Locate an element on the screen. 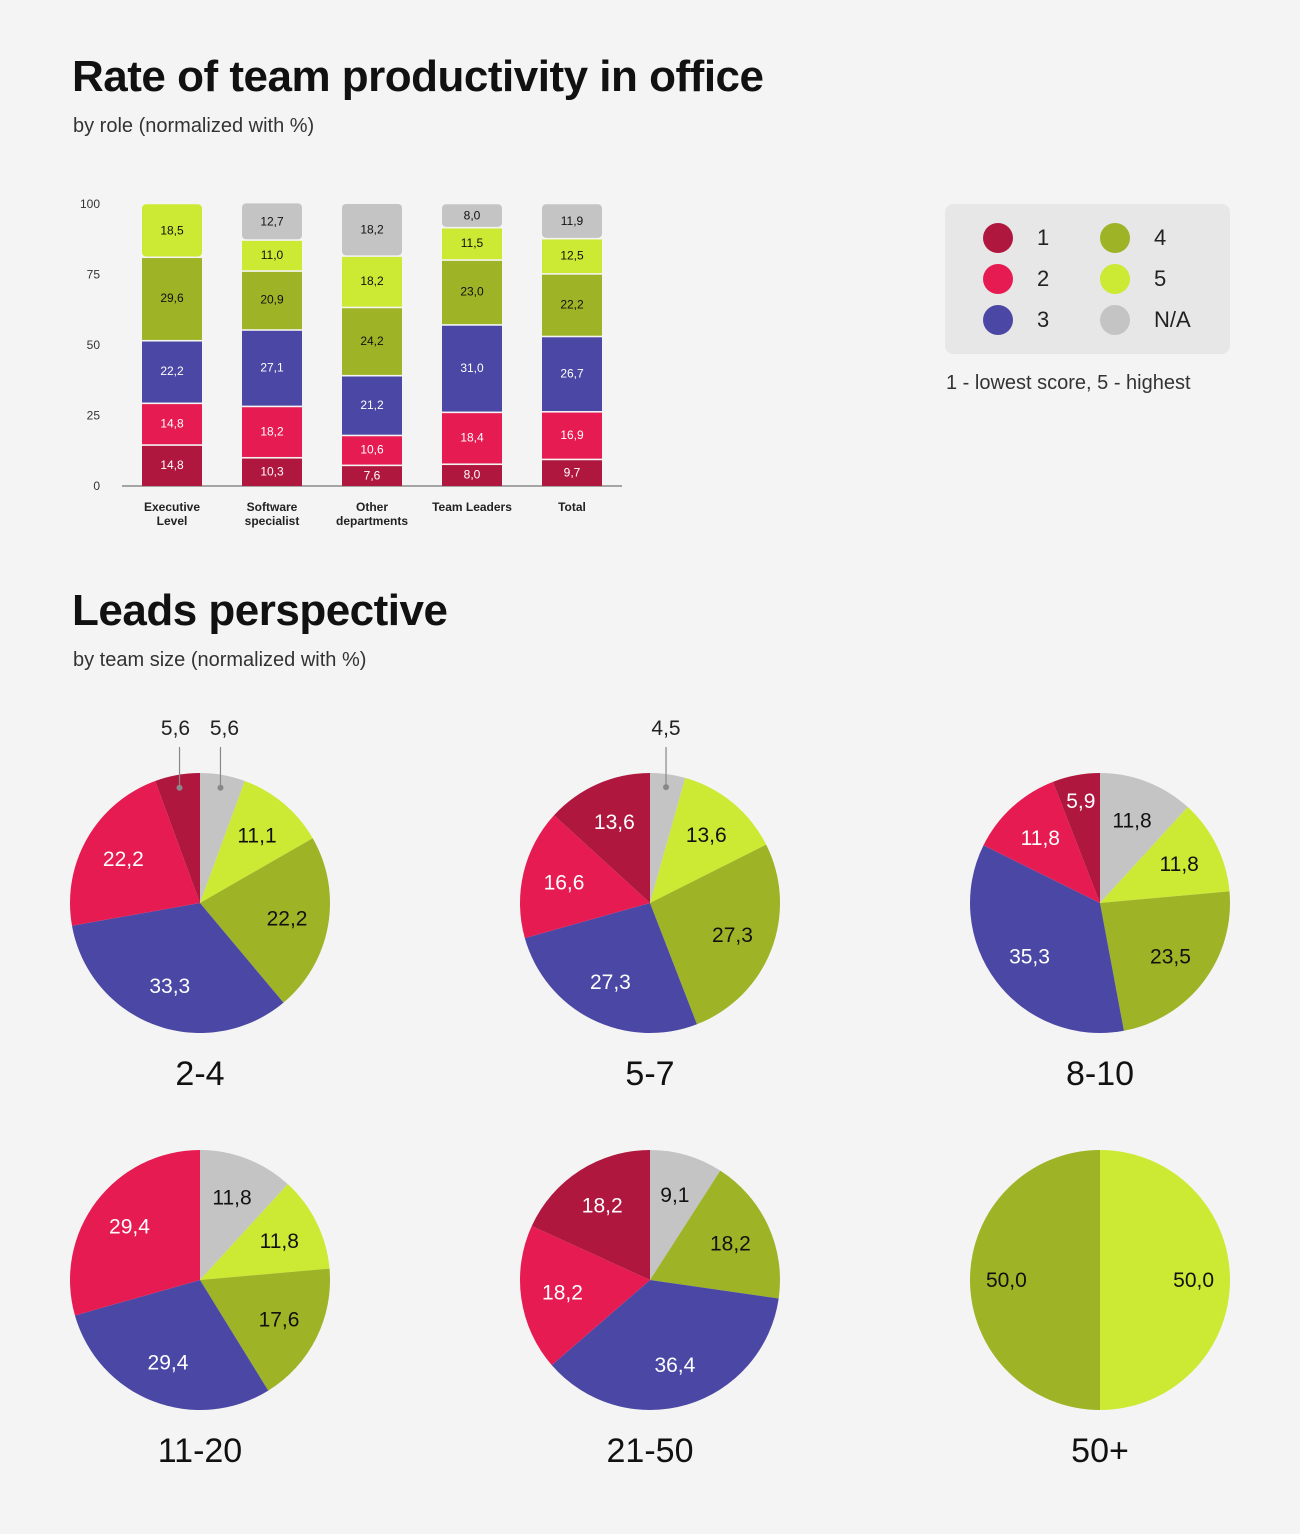  bar-value-label: 31,0 is located at coordinates (472, 368).